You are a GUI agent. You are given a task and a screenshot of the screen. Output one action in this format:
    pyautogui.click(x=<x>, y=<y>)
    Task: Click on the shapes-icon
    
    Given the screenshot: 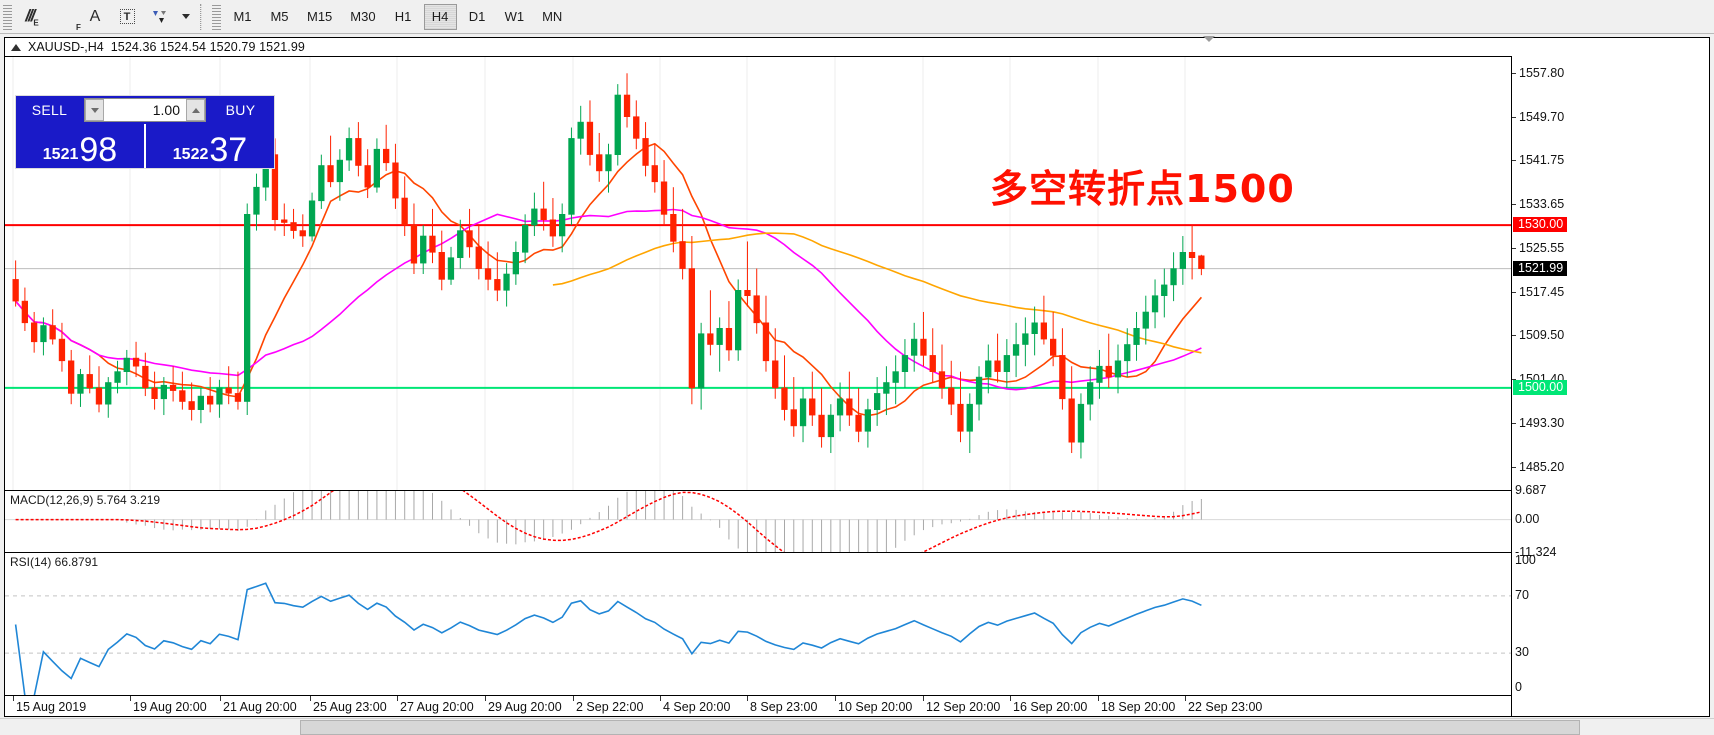 What is the action you would take?
    pyautogui.click(x=159, y=17)
    